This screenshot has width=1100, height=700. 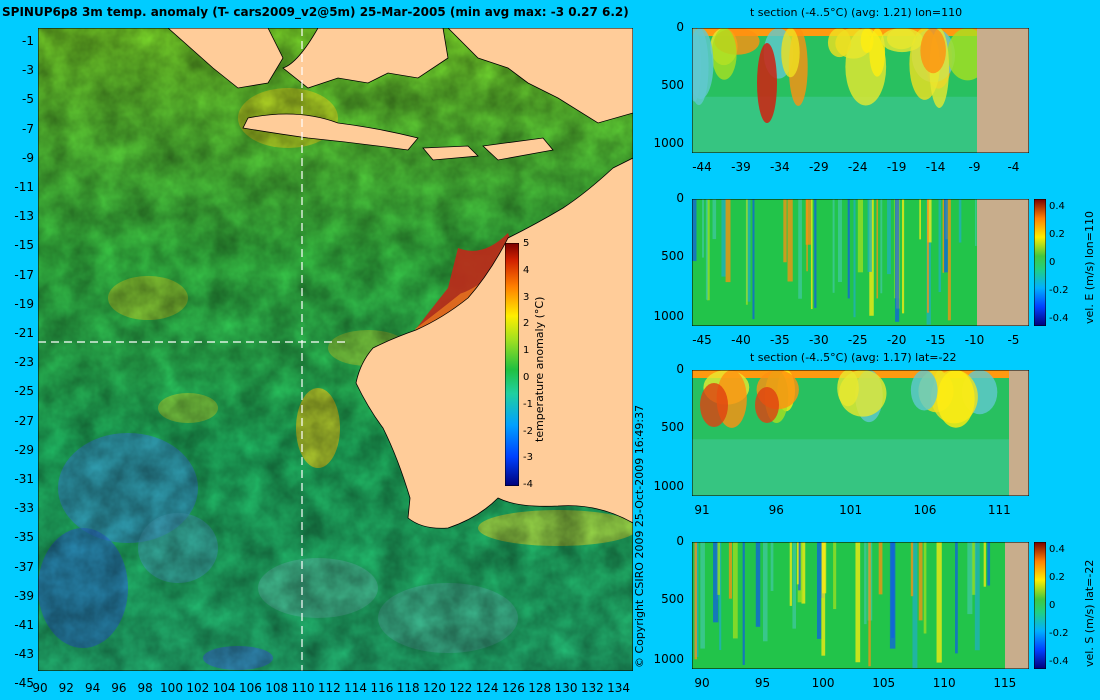 What do you see at coordinates (1040, 262) in the screenshot?
I see `vel-e-section-colorbar` at bounding box center [1040, 262].